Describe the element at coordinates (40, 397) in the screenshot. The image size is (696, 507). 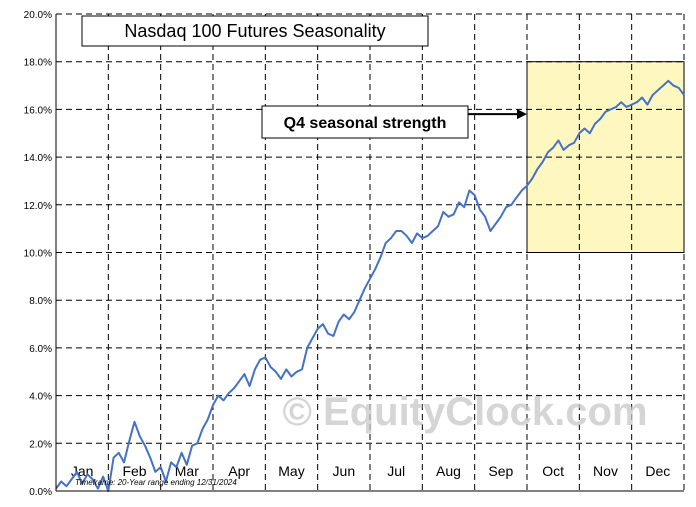
I see `y-tick-label: 4.0%` at that location.